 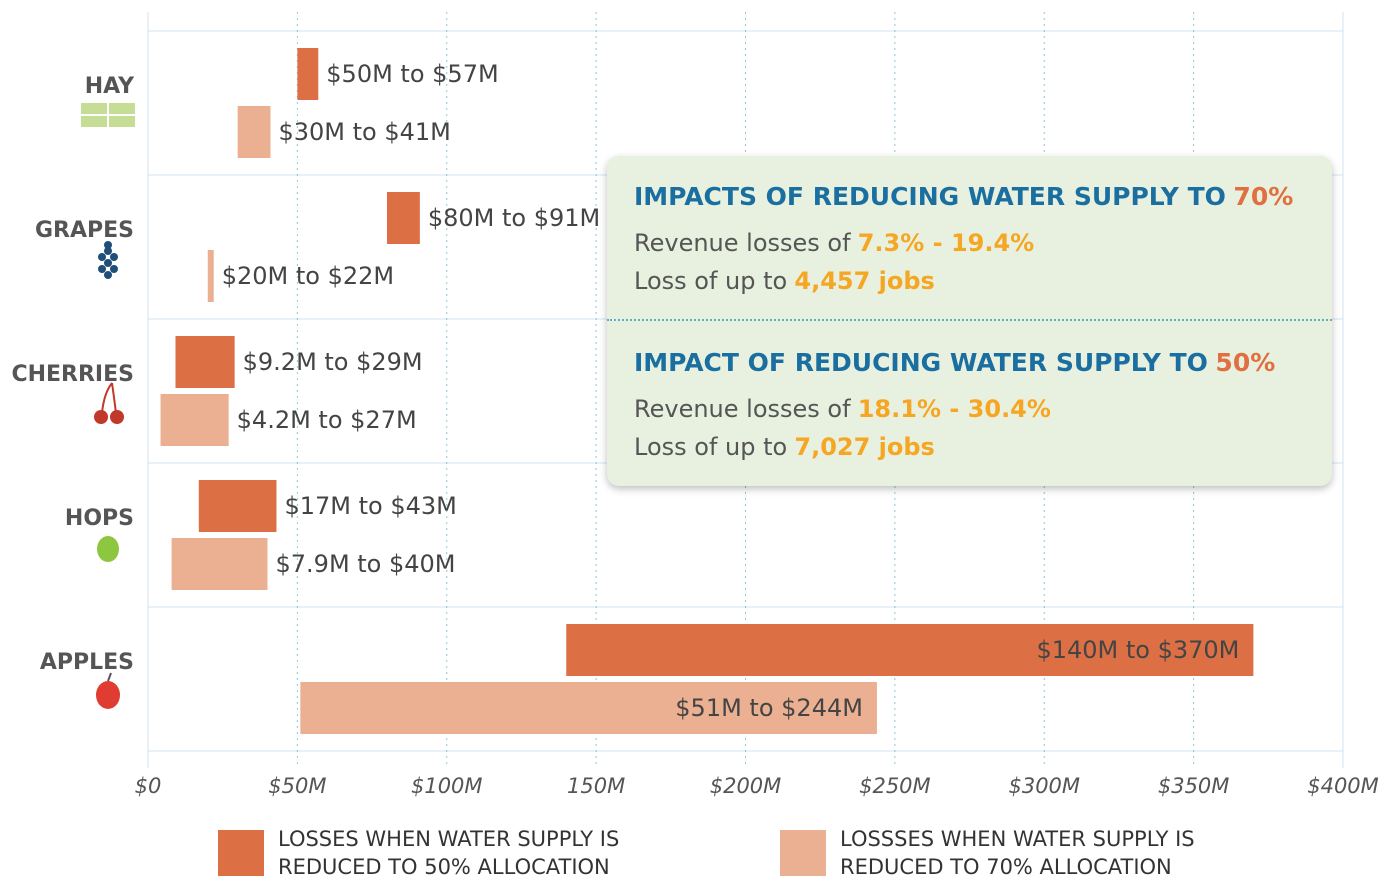 What do you see at coordinates (308, 276) in the screenshot?
I see `value-label: $20M to $22M` at bounding box center [308, 276].